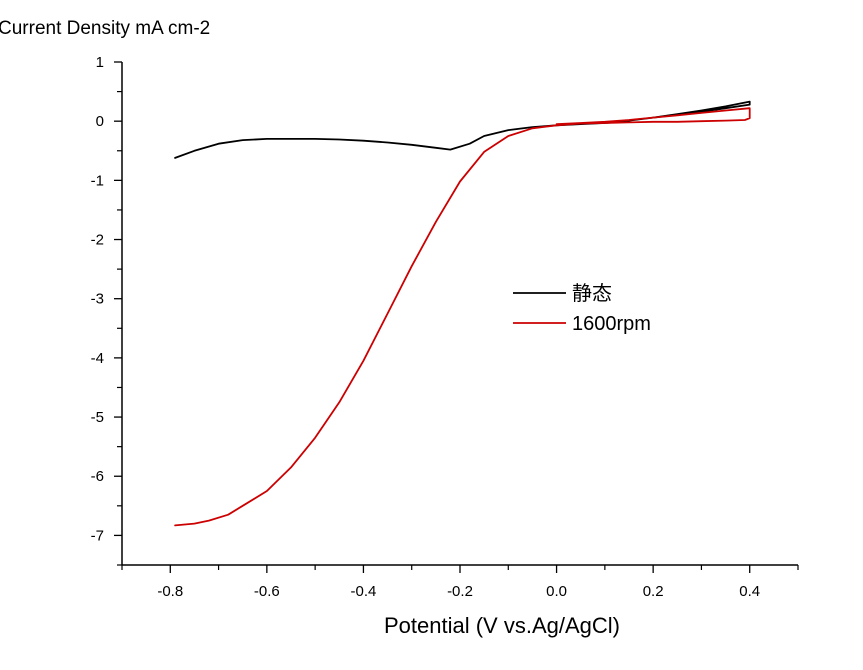 The width and height of the screenshot is (863, 670). Describe the element at coordinates (170, 591) in the screenshot. I see `x-tick-label: -0.8` at that location.